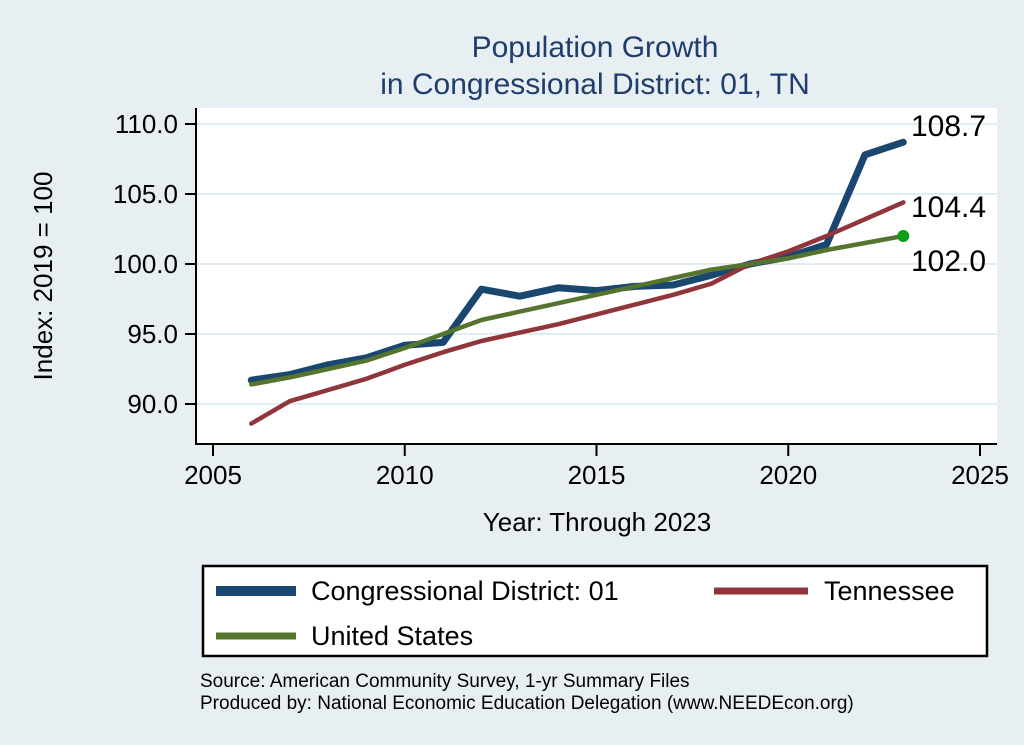  Describe the element at coordinates (597, 522) in the screenshot. I see `x-axis-title: Year: Through 2023` at that location.